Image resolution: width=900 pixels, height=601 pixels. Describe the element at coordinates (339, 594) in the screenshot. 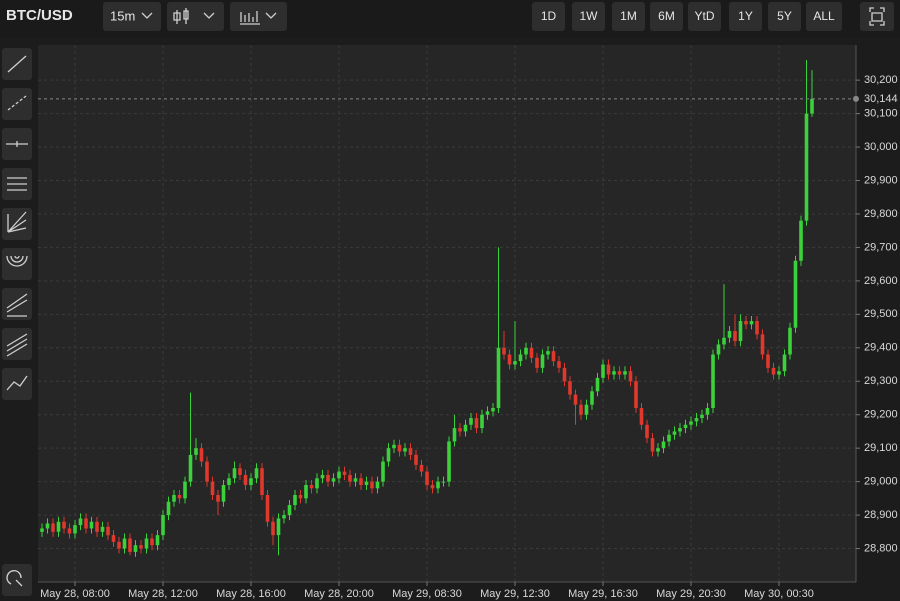

I see `x-tick-label: May 28, 20:00` at that location.